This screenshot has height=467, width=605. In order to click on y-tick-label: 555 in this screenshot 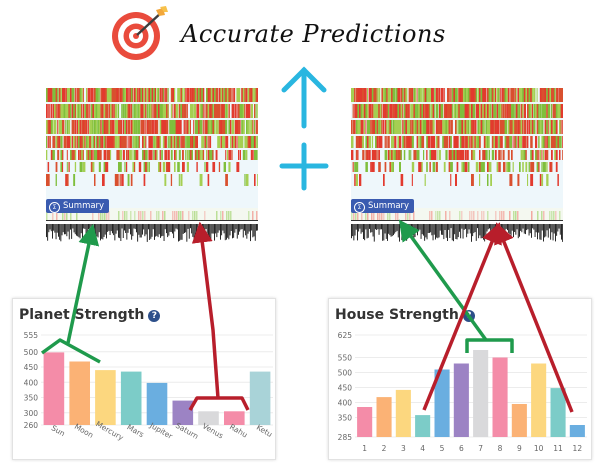, I will do `click(31, 335)`.